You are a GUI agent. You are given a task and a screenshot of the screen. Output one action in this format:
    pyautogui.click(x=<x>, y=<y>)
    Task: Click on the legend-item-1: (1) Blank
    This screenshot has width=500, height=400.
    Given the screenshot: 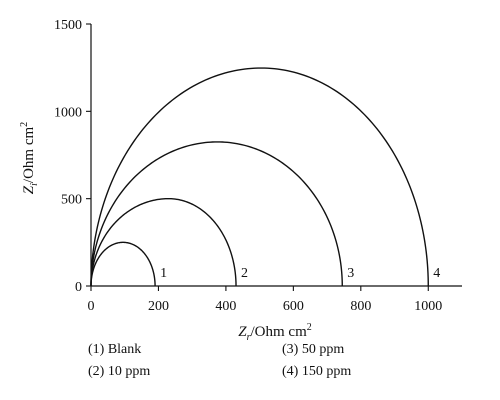 What is the action you would take?
    pyautogui.click(x=115, y=349)
    